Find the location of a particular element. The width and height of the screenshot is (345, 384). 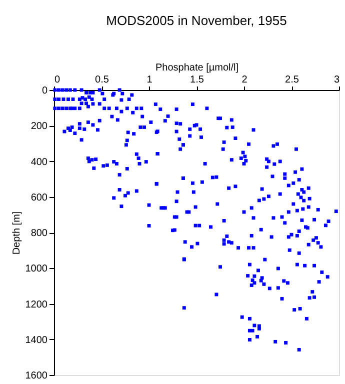

y-tick-label: 1400 is located at coordinates (36, 340).